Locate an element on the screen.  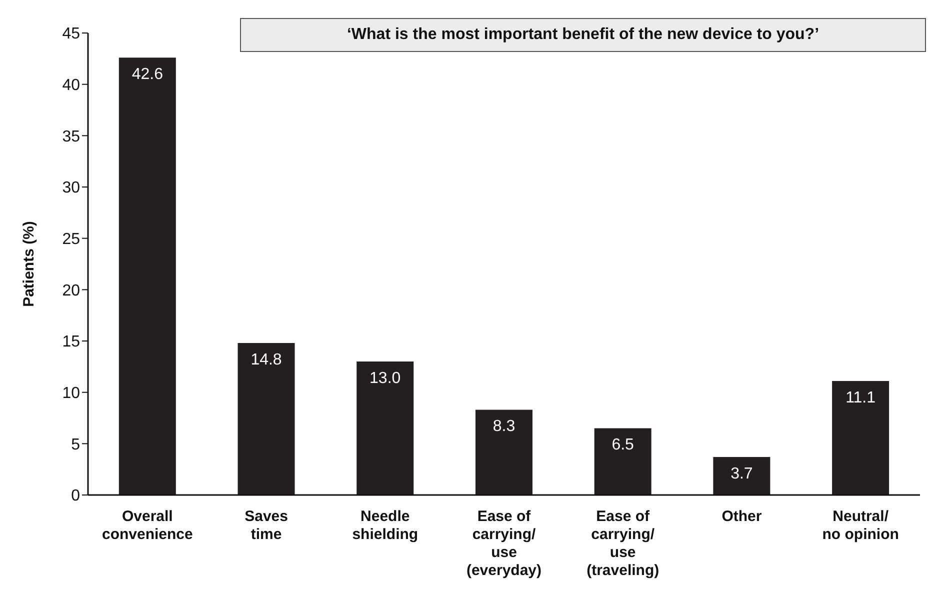
data-label: 8.3 is located at coordinates (504, 427).